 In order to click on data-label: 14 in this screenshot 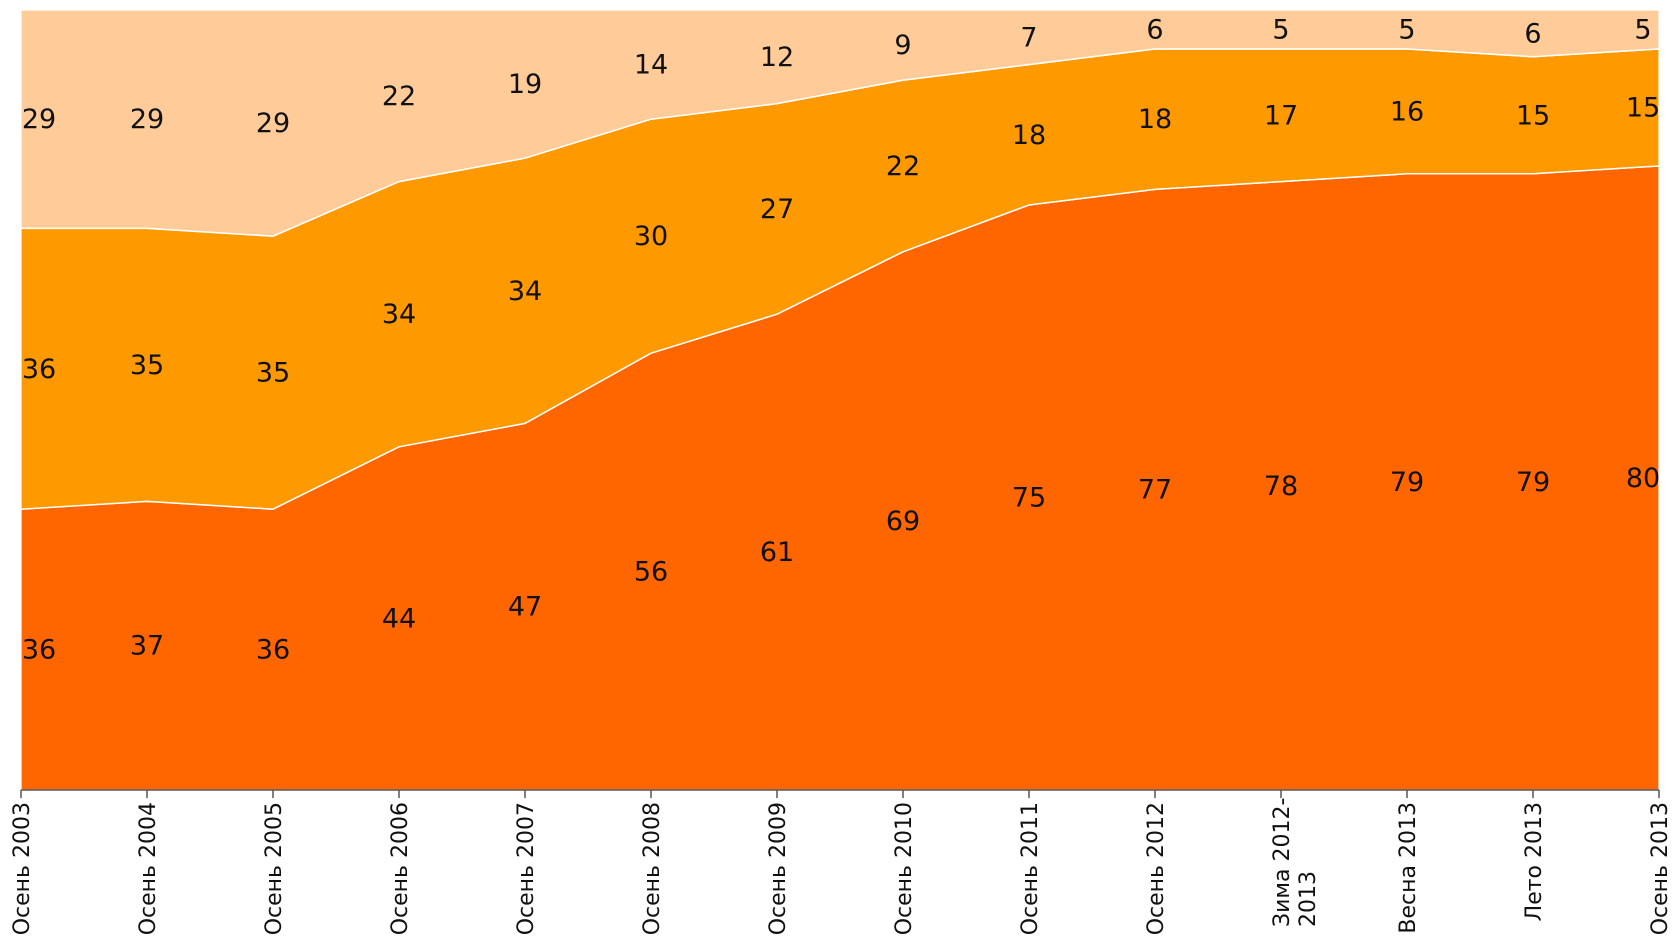, I will do `click(651, 65)`.